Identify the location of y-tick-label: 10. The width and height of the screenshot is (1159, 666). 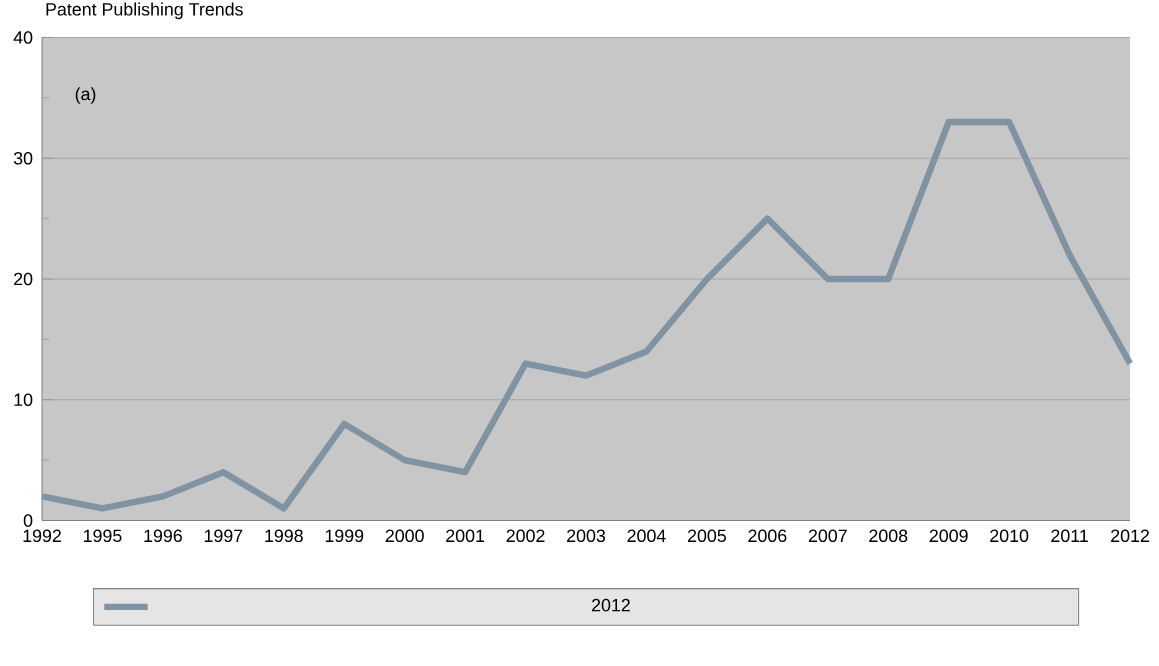
(23, 400).